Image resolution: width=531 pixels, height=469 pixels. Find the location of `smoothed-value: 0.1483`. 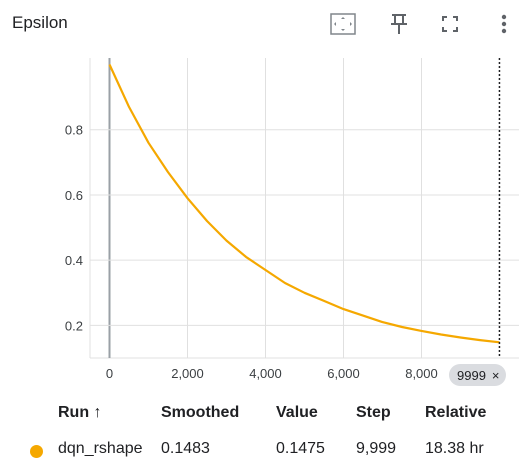

smoothed-value: 0.1483 is located at coordinates (185, 448).